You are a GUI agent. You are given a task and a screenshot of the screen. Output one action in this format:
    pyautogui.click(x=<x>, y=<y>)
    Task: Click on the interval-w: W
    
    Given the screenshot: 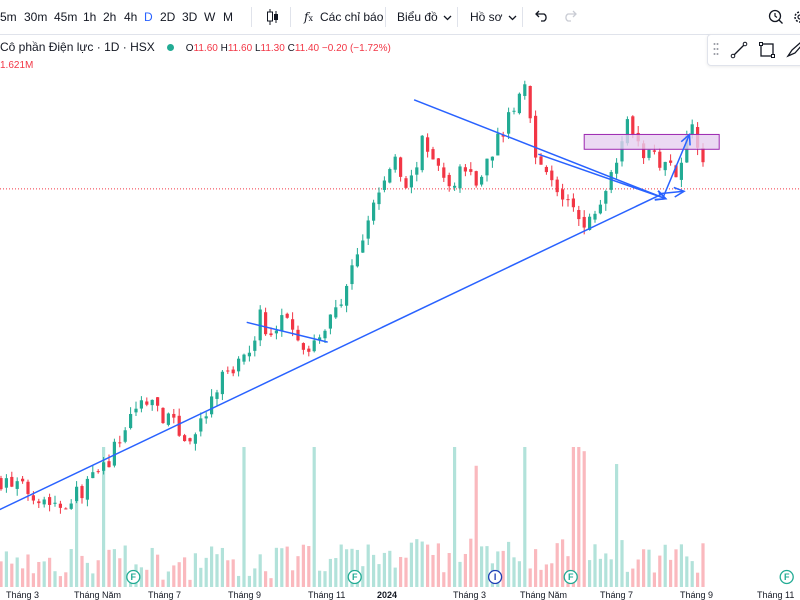 What is the action you would take?
    pyautogui.click(x=210, y=17)
    